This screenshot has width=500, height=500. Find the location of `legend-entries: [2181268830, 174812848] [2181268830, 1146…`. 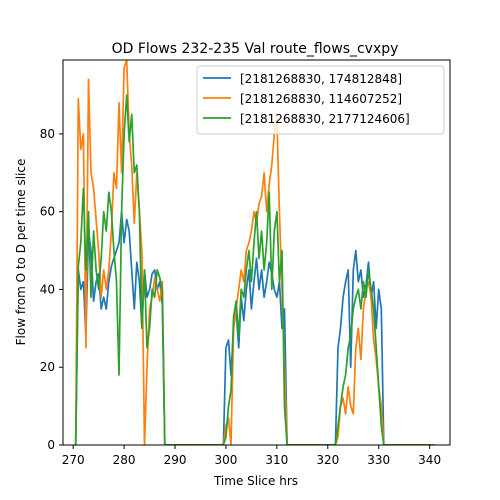

legend-entries: [2181268830, 174812848] [2181268830, 1146… is located at coordinates (306, 99).